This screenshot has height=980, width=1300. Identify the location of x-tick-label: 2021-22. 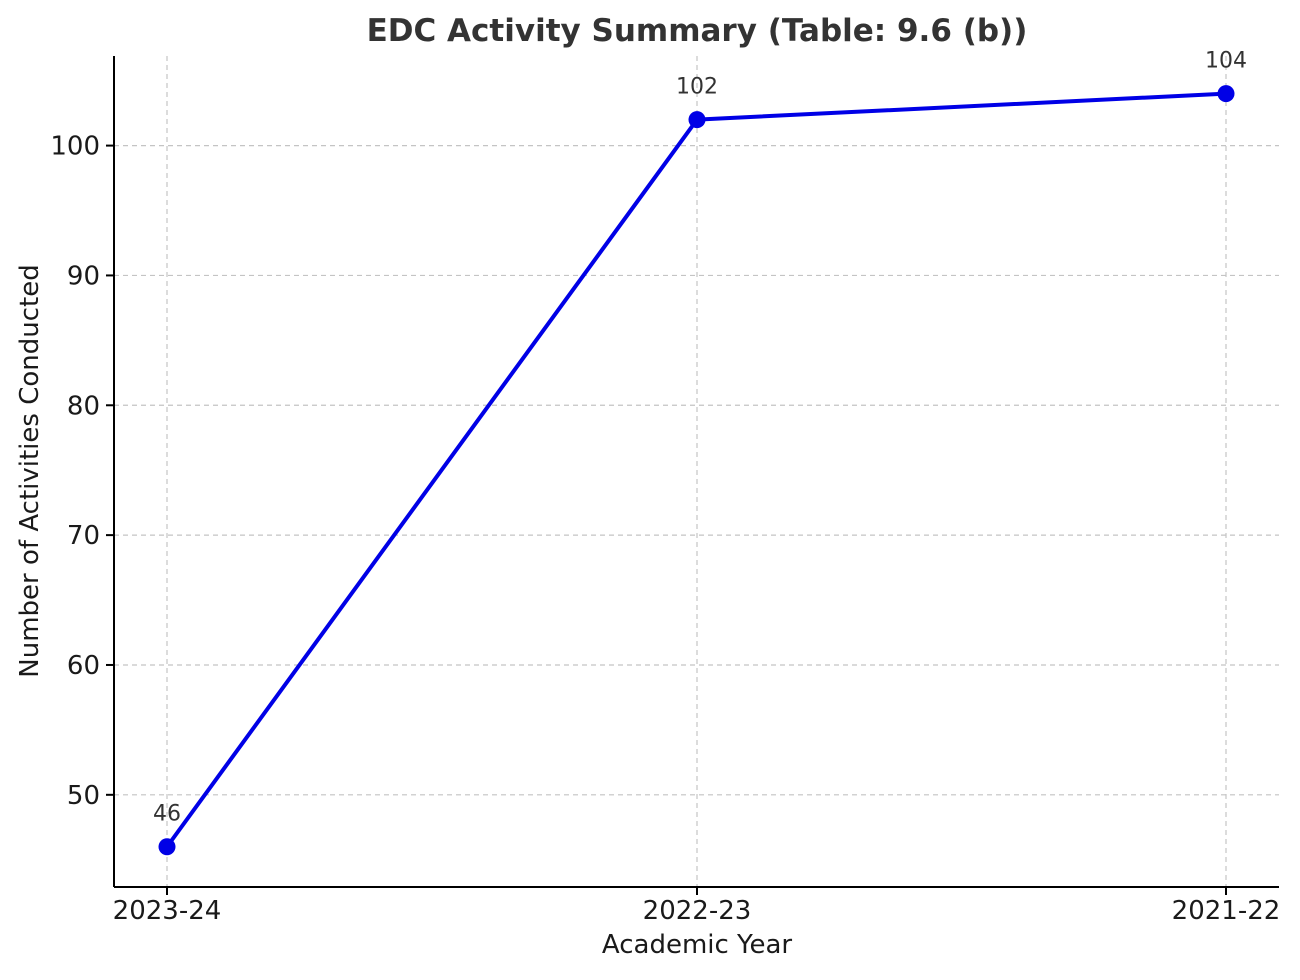
(1226, 911).